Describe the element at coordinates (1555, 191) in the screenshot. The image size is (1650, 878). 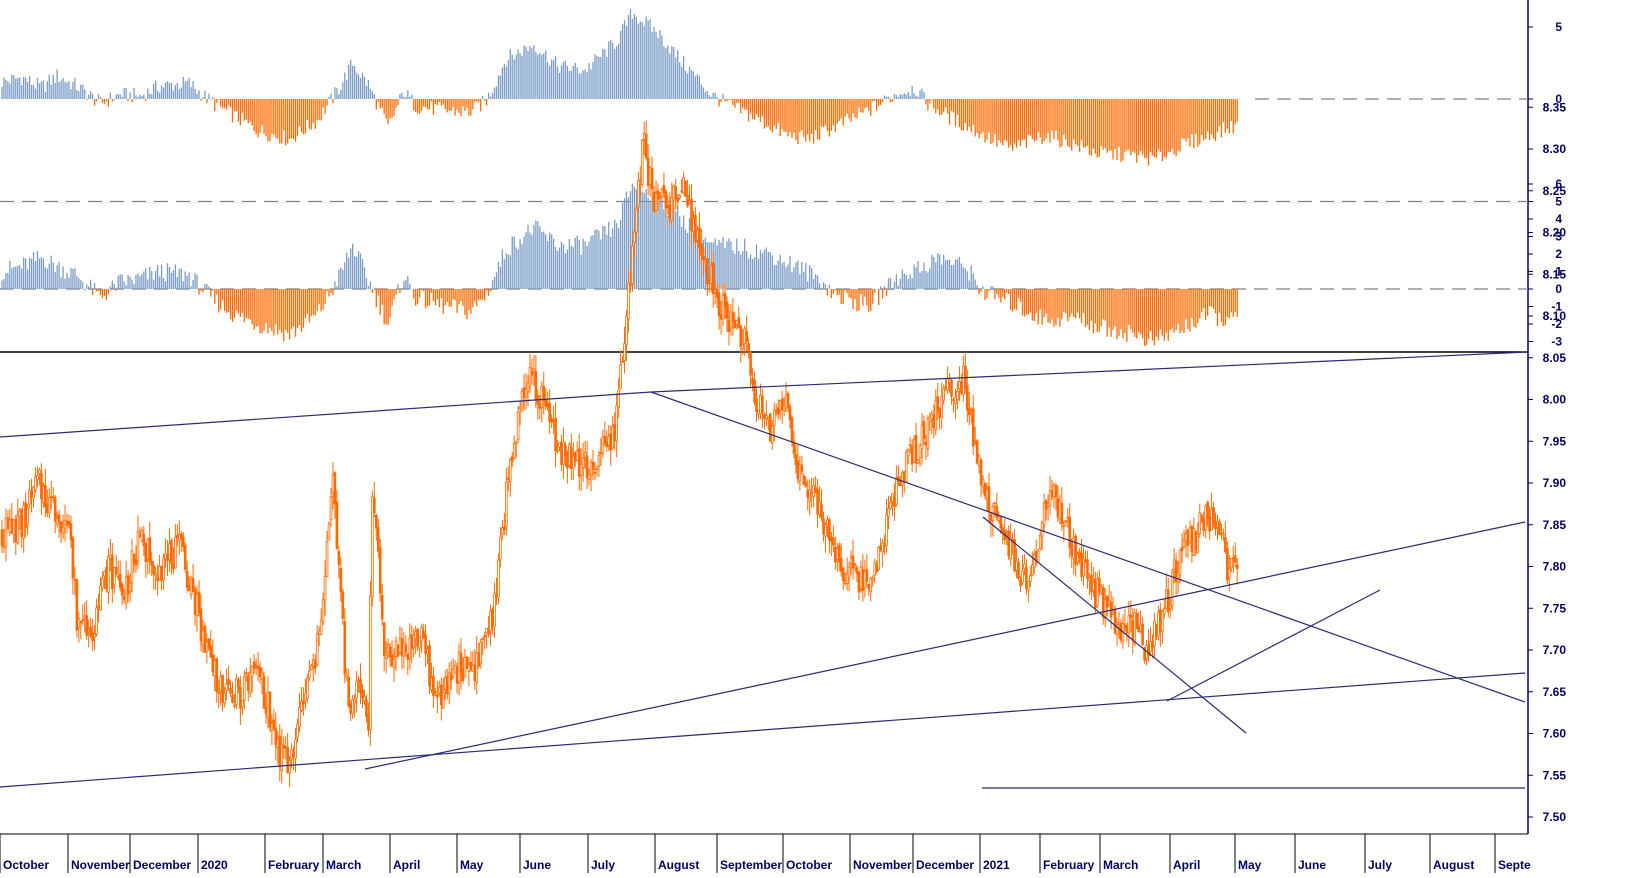
I see `axis-tick-label: 8.25` at that location.